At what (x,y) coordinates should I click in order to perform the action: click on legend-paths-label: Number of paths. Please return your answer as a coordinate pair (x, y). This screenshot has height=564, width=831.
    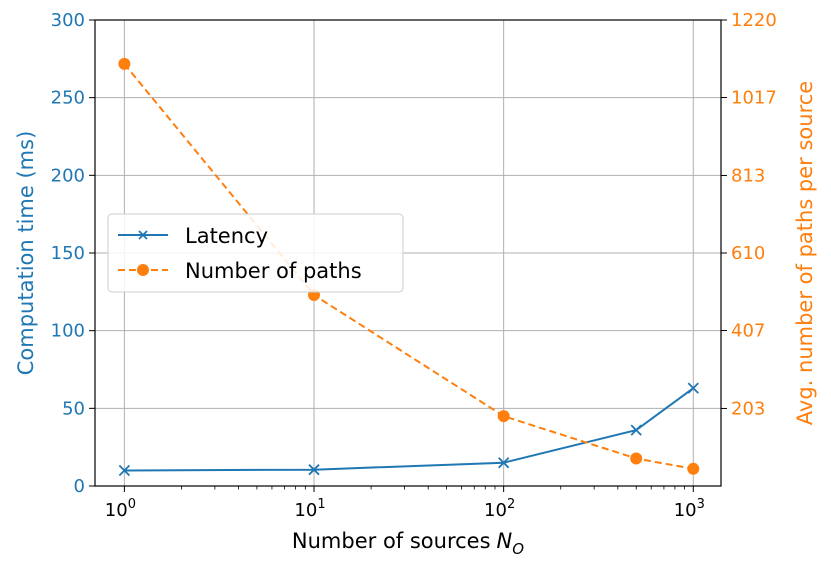
    Looking at the image, I should click on (273, 271).